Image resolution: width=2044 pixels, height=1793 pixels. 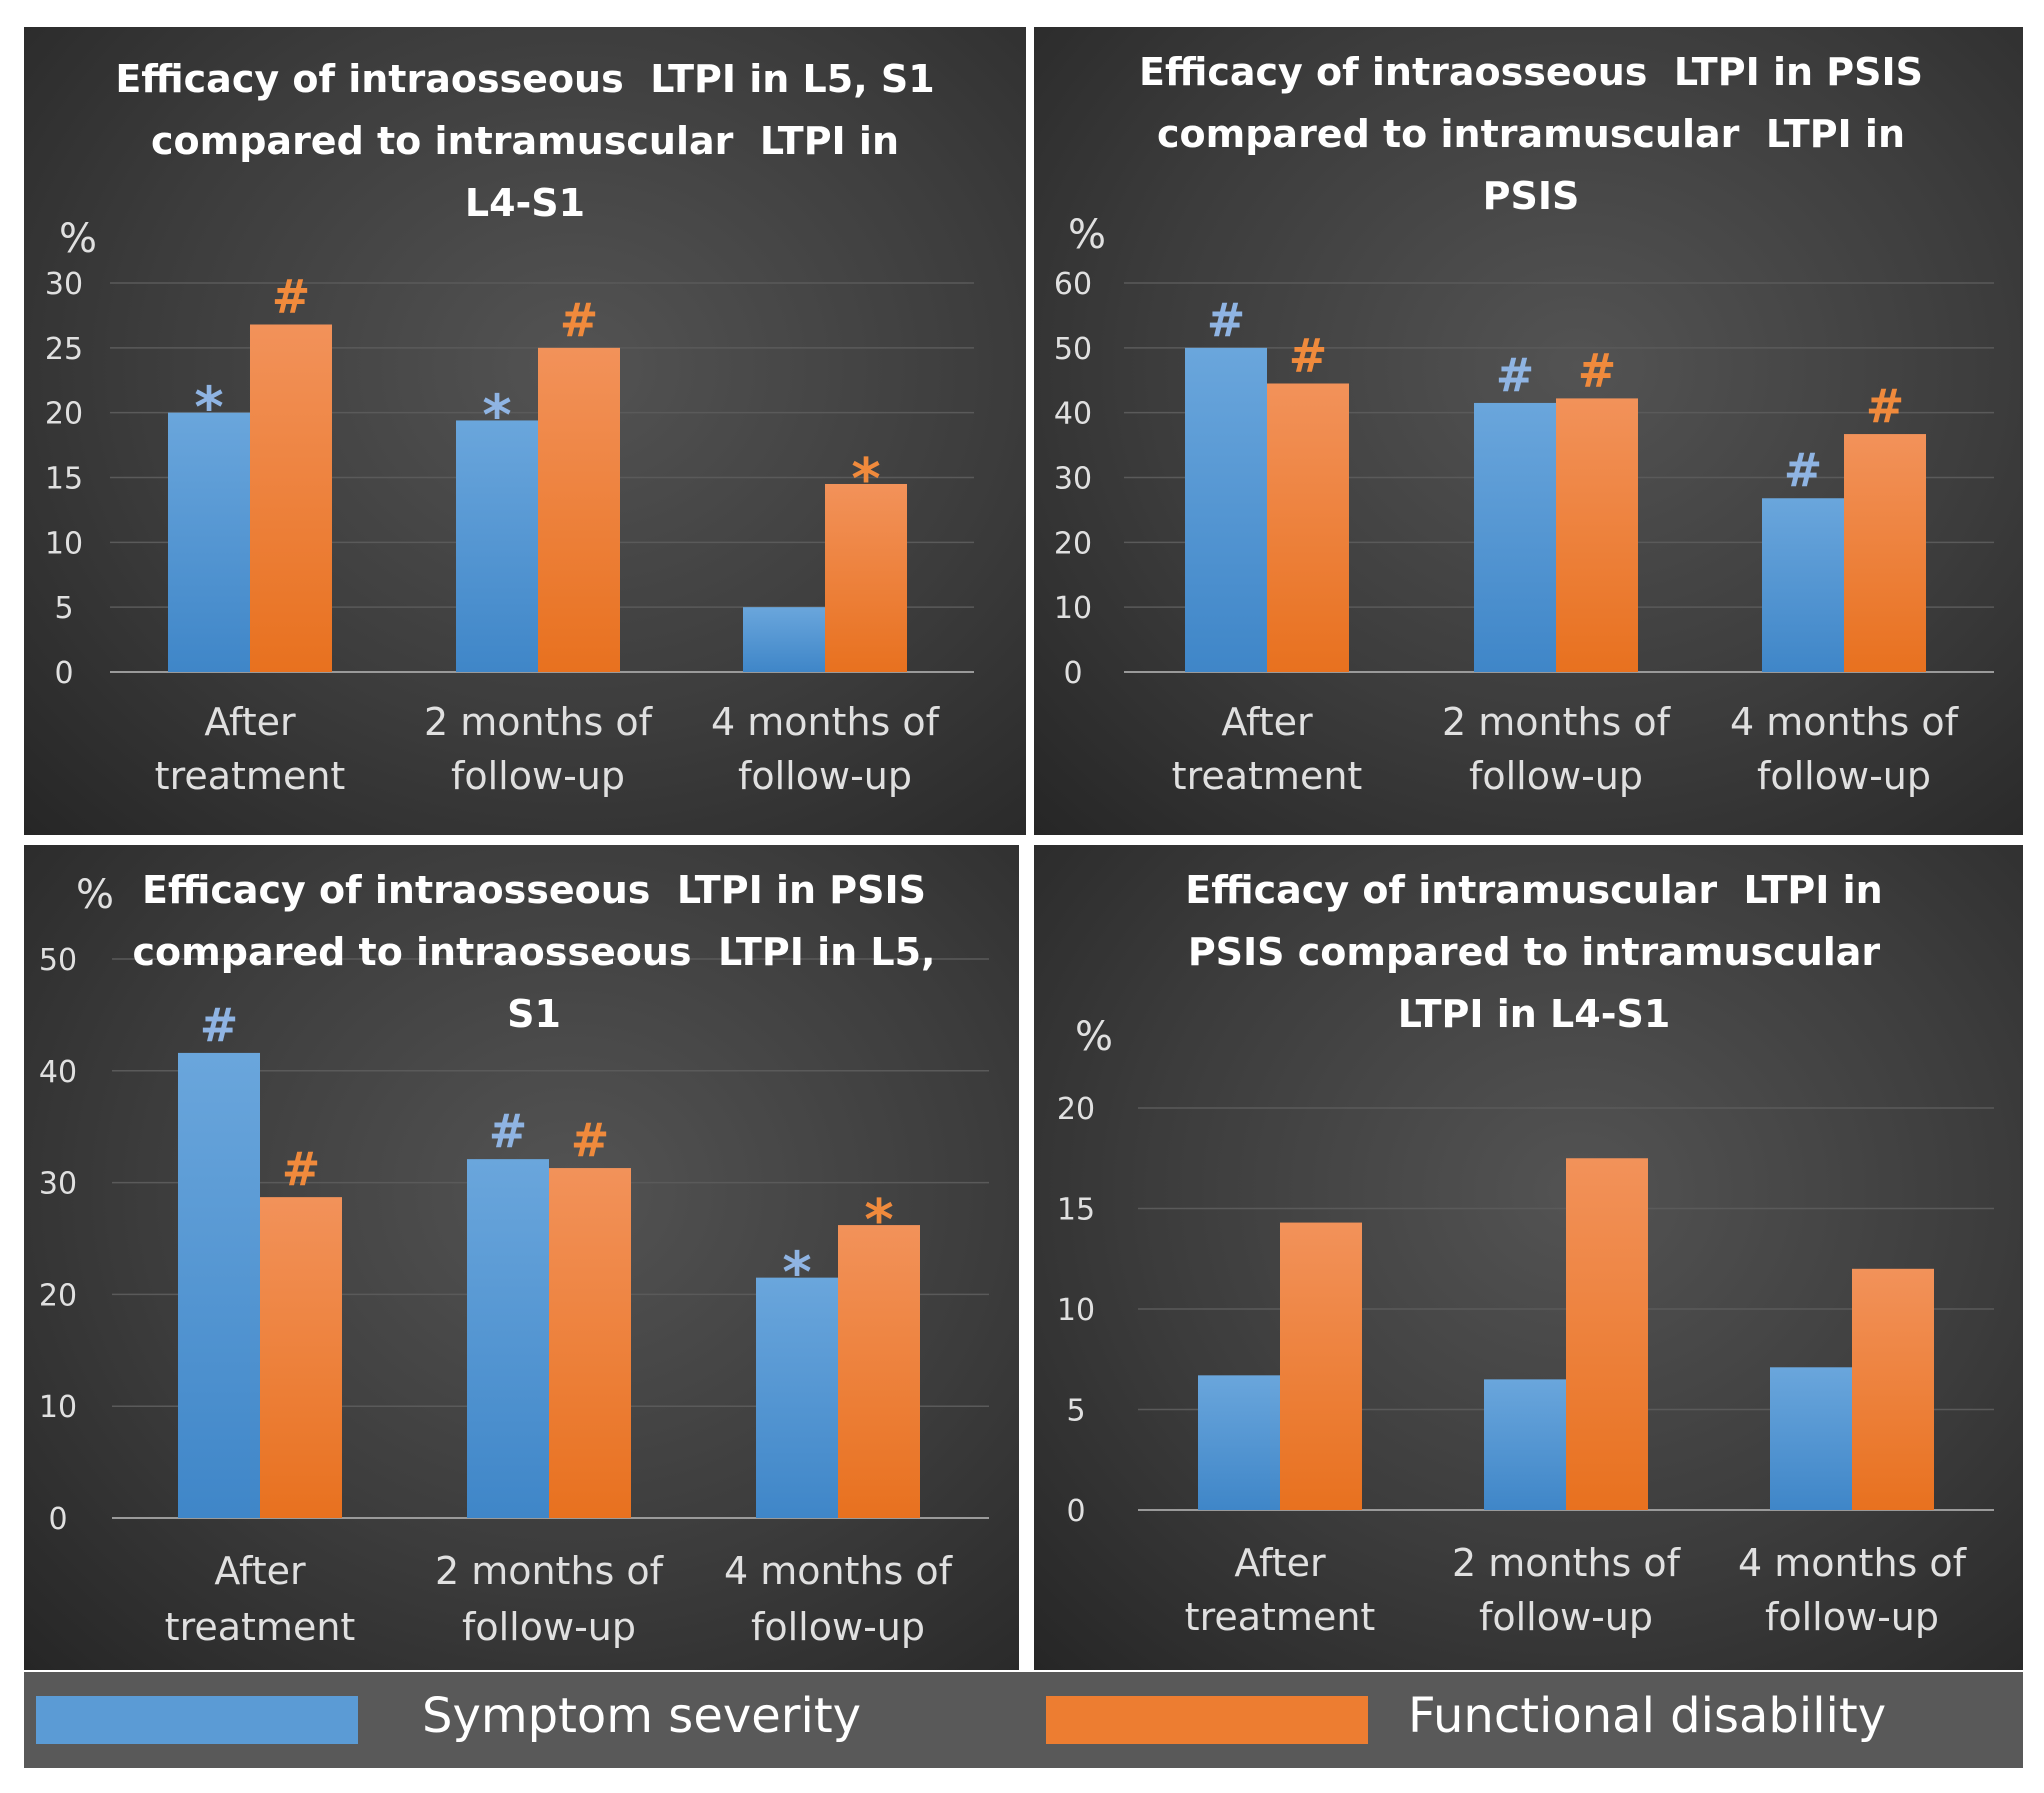 What do you see at coordinates (64, 349) in the screenshot?
I see `y-tick-label: 25` at bounding box center [64, 349].